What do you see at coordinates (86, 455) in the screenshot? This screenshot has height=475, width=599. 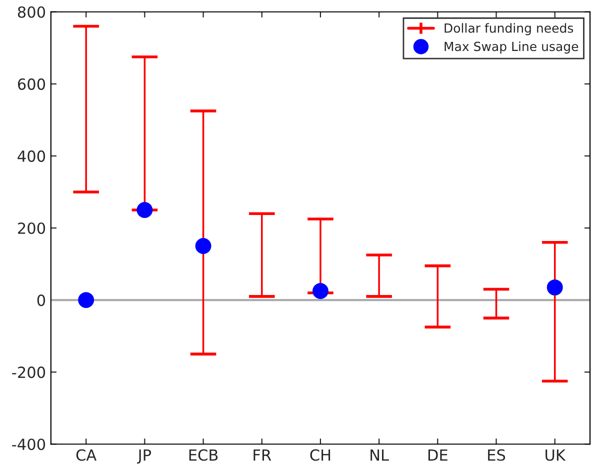 I see `x-tick-label: CA` at bounding box center [86, 455].